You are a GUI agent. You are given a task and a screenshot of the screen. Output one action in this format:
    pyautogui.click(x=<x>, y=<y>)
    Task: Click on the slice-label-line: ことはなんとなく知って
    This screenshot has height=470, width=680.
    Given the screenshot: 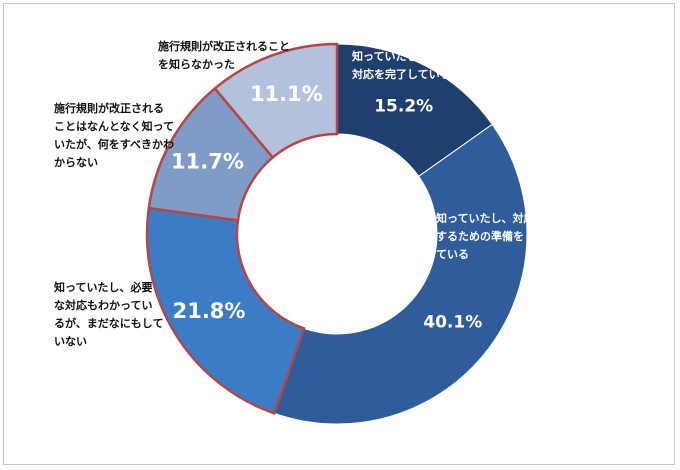 What is the action you would take?
    pyautogui.click(x=114, y=126)
    